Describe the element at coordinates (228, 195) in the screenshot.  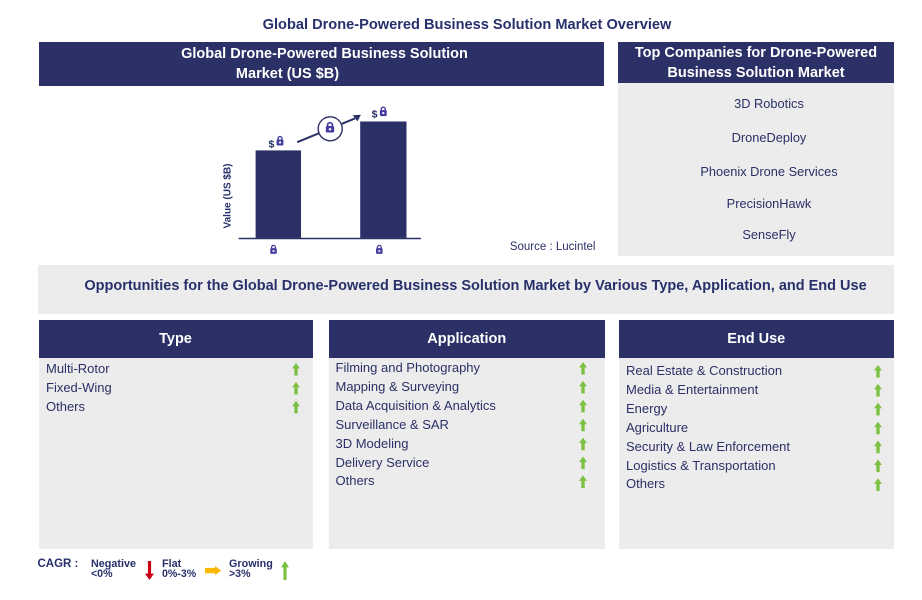
I see `svg-text: Value (US $B)` at that location.